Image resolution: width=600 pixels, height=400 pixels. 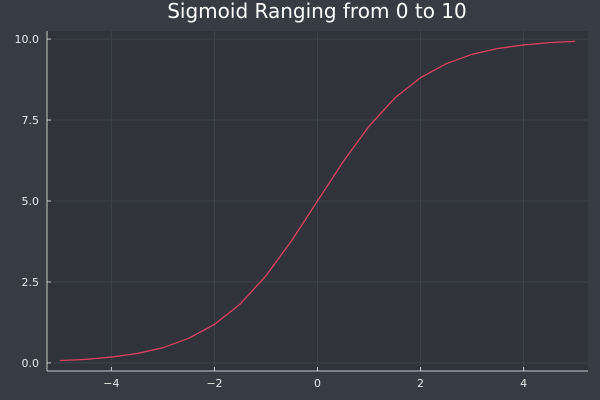 I want to click on x-tick-label: 4, so click(x=523, y=383).